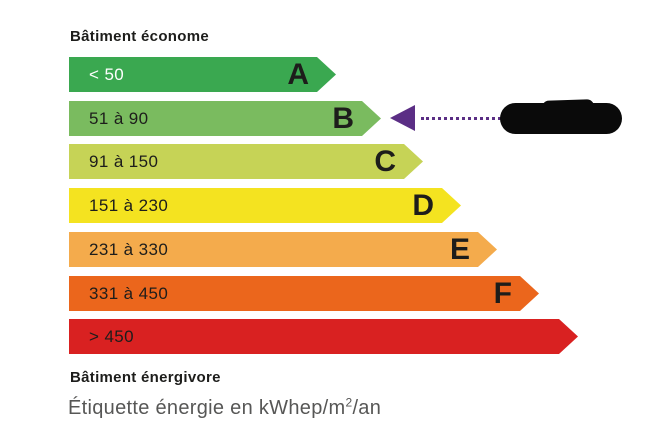  Describe the element at coordinates (139, 36) in the screenshot. I see `economical-building-label: Bâtiment économe` at that location.